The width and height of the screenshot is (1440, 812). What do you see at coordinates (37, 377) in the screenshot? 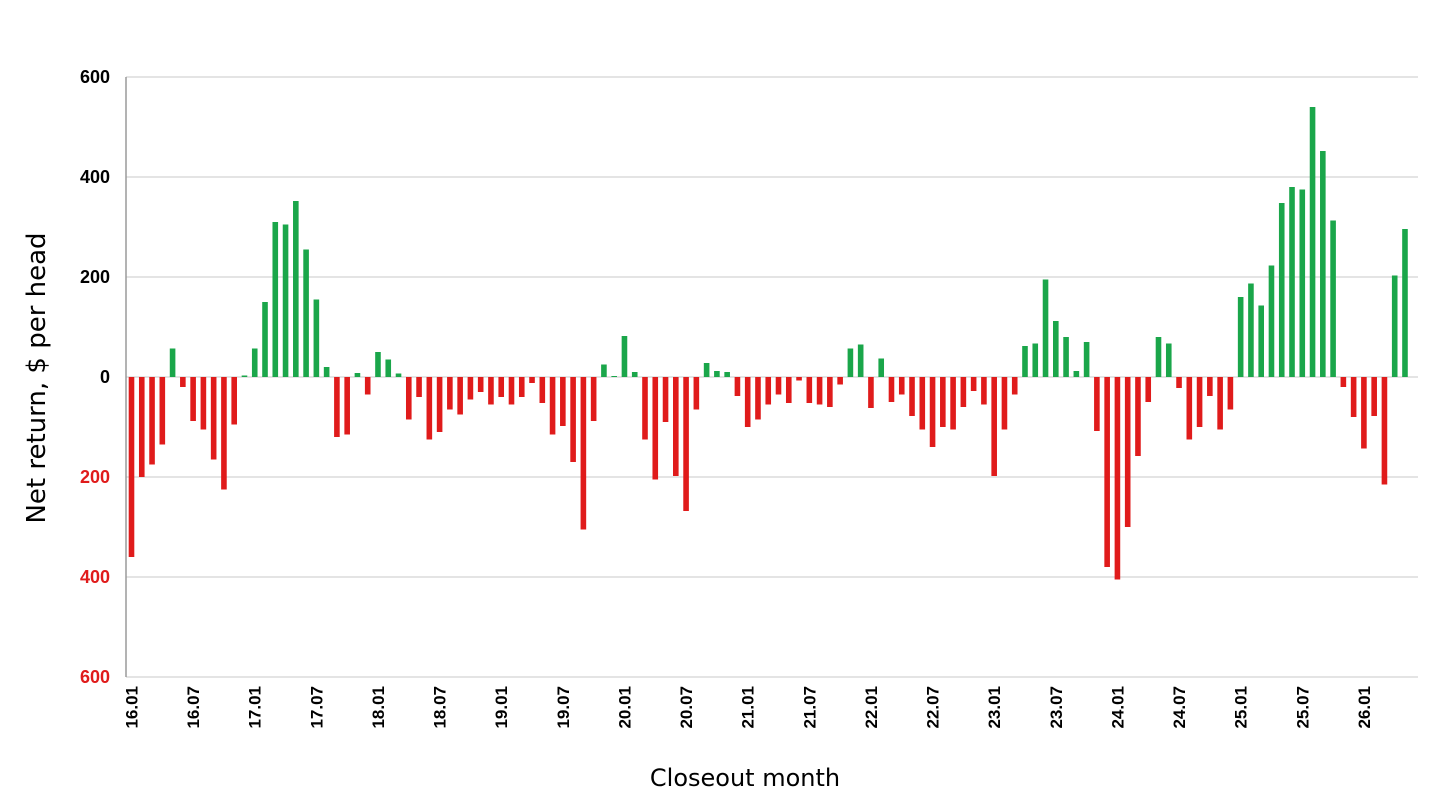
I see `y-axis-title: Net return, $ per head` at bounding box center [37, 377].